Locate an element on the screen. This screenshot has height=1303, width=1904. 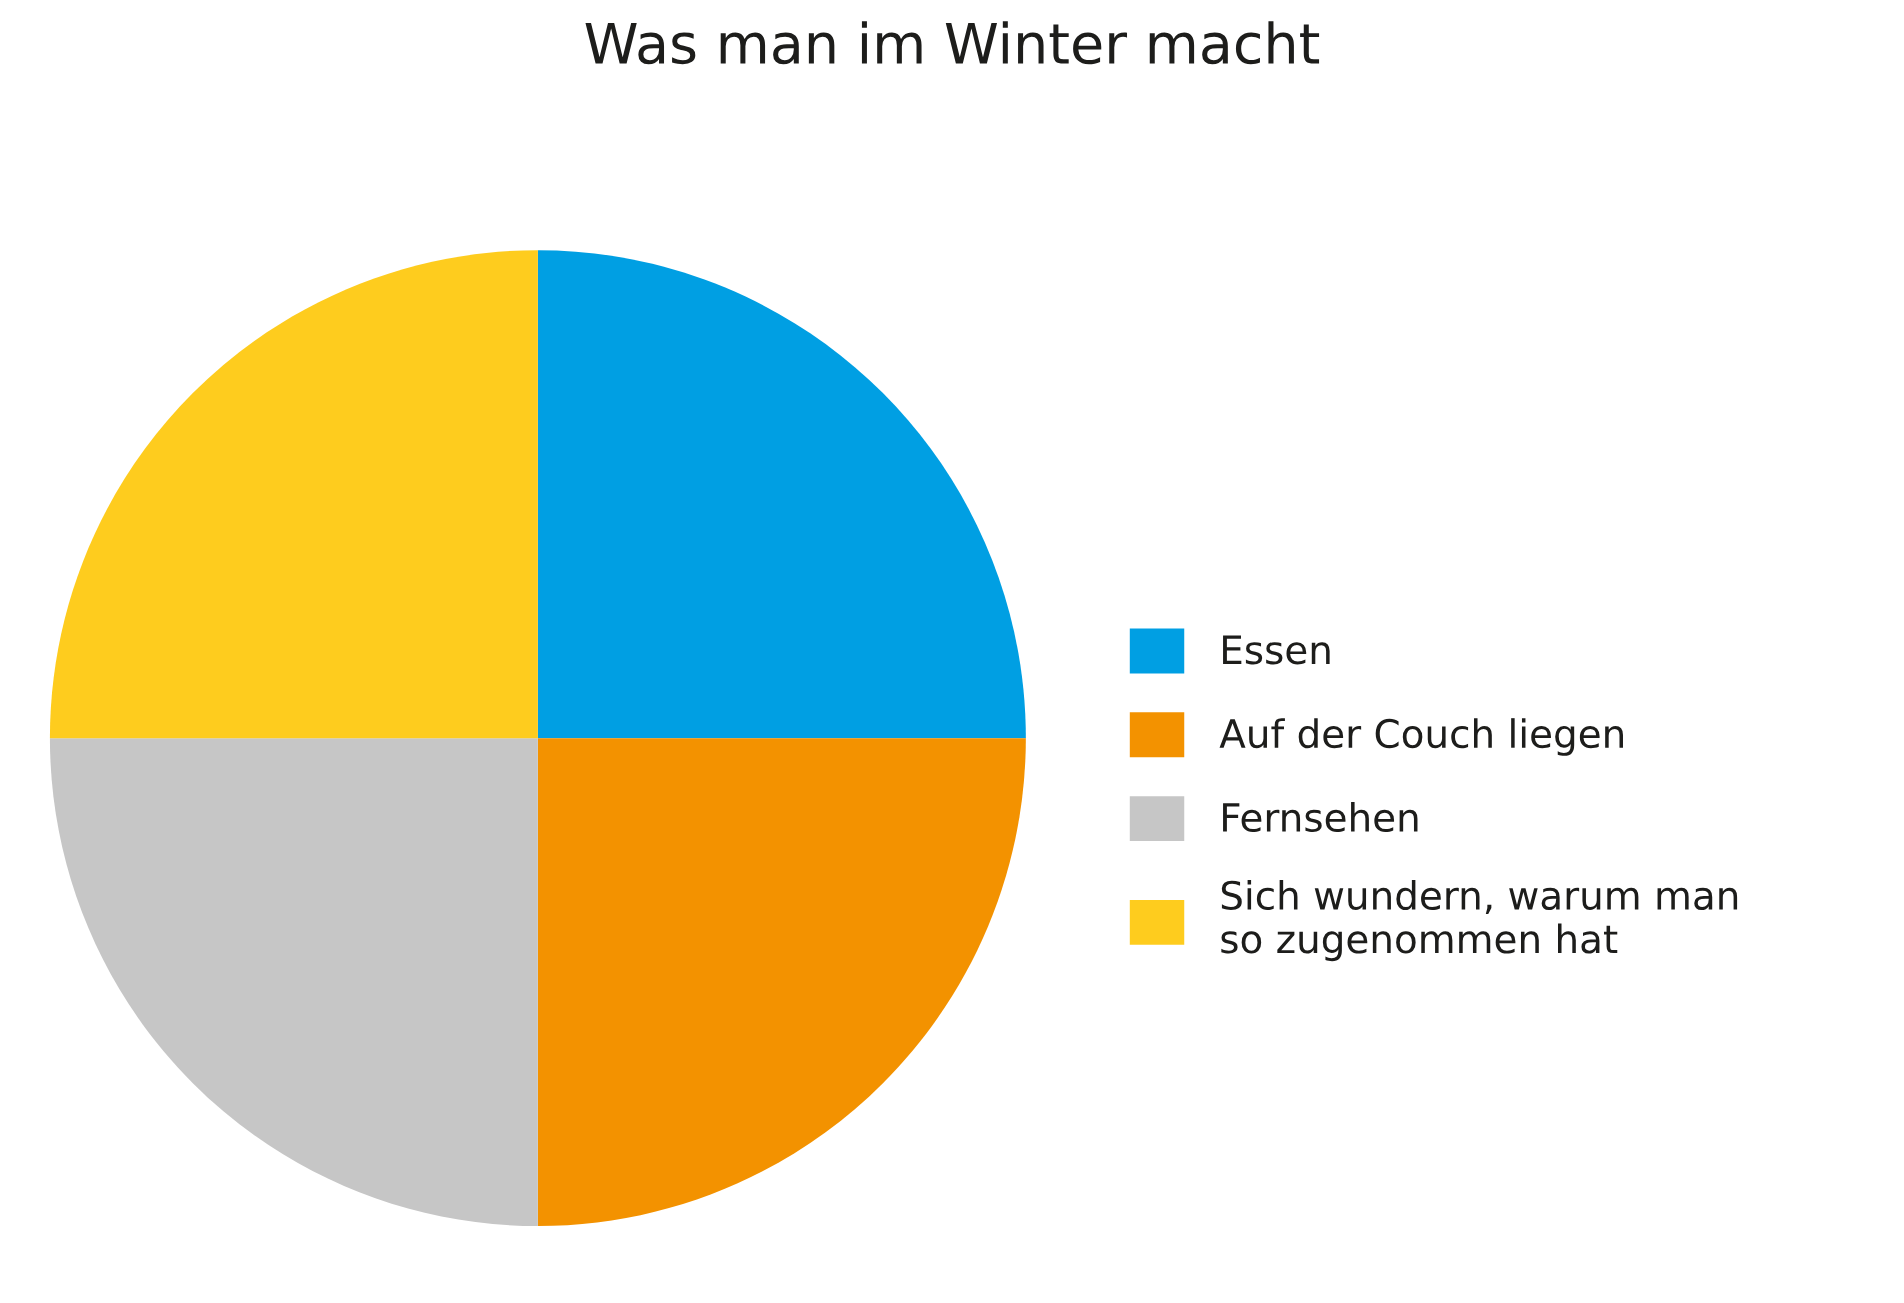
legend-label: Sich wundern, warum man so zugenommen hat is located at coordinates (1479, 920).